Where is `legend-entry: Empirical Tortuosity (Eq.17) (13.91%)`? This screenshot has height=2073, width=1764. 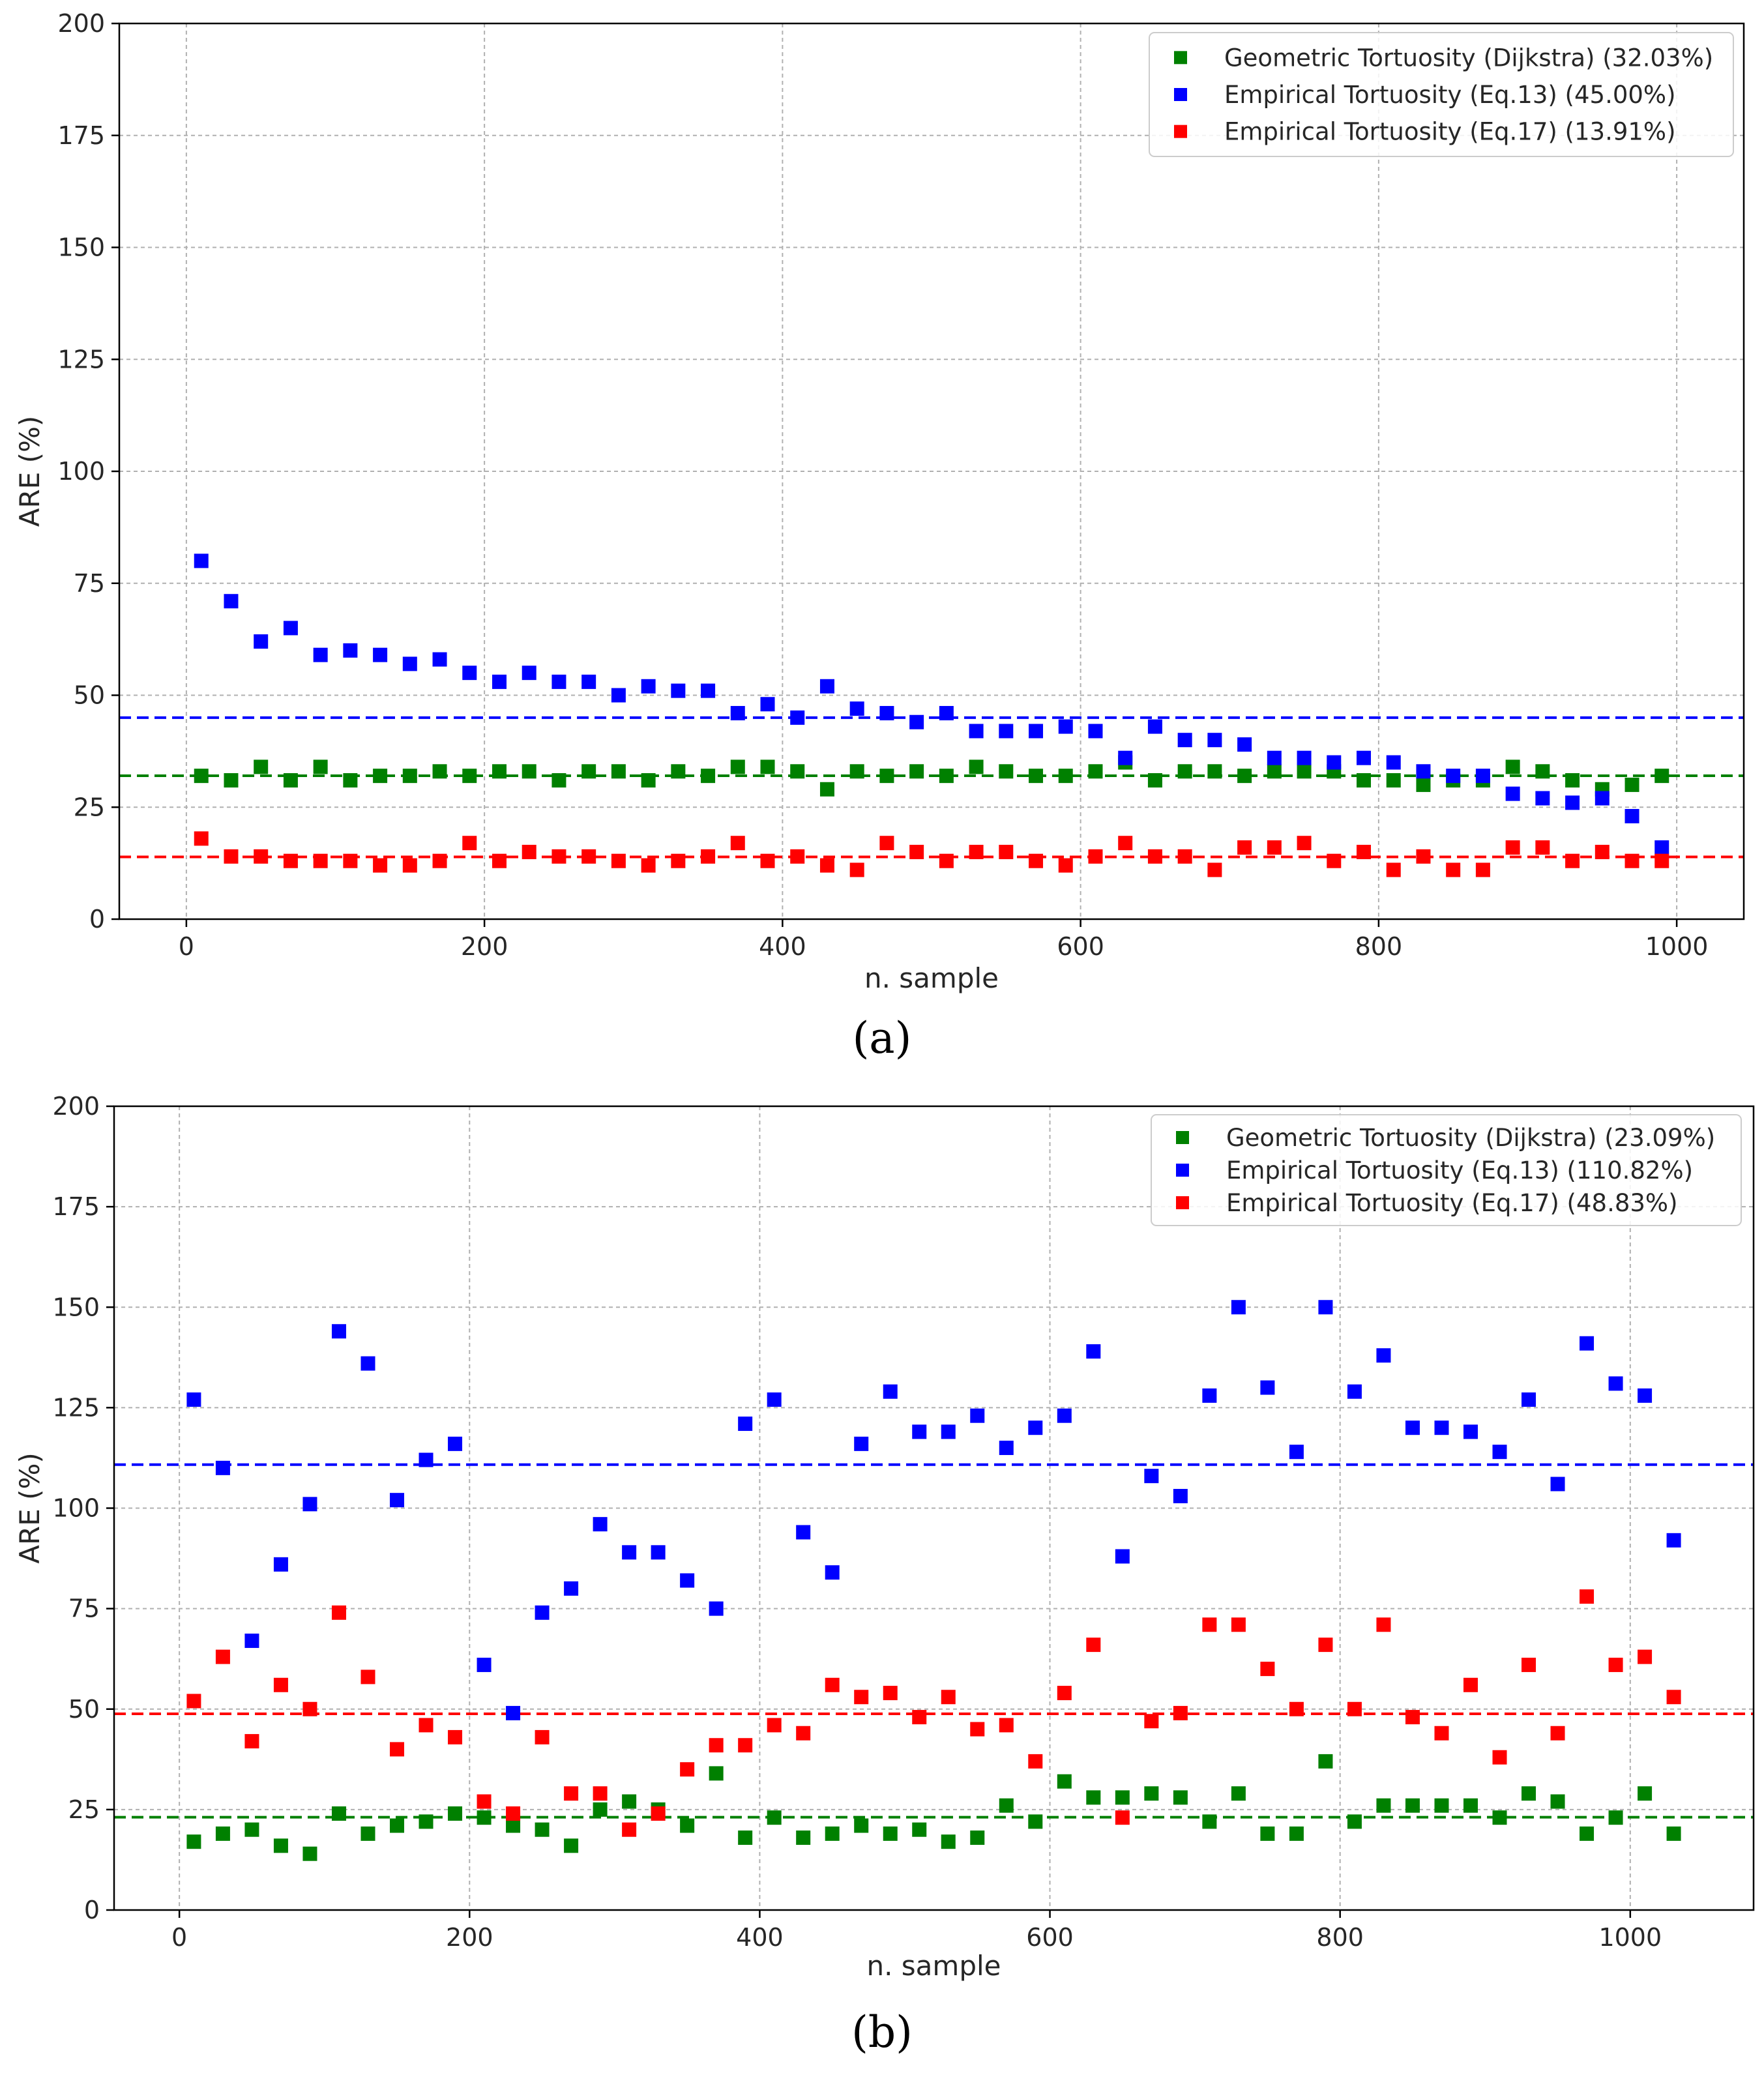
legend-entry: Empirical Tortuosity (Eq.17) (13.91%) is located at coordinates (1450, 132).